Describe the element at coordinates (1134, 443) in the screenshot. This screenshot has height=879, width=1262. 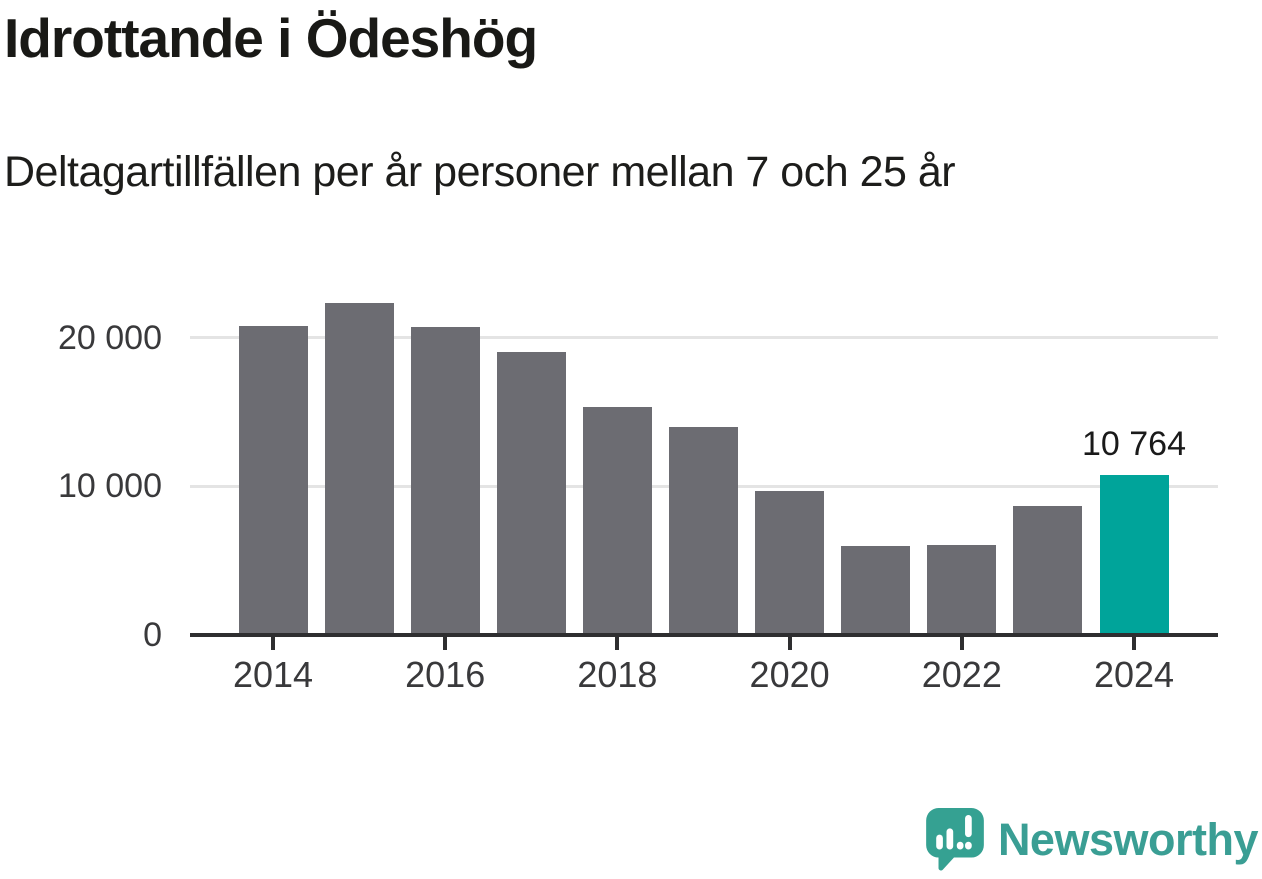
I see `bar-value-label: 10 764` at that location.